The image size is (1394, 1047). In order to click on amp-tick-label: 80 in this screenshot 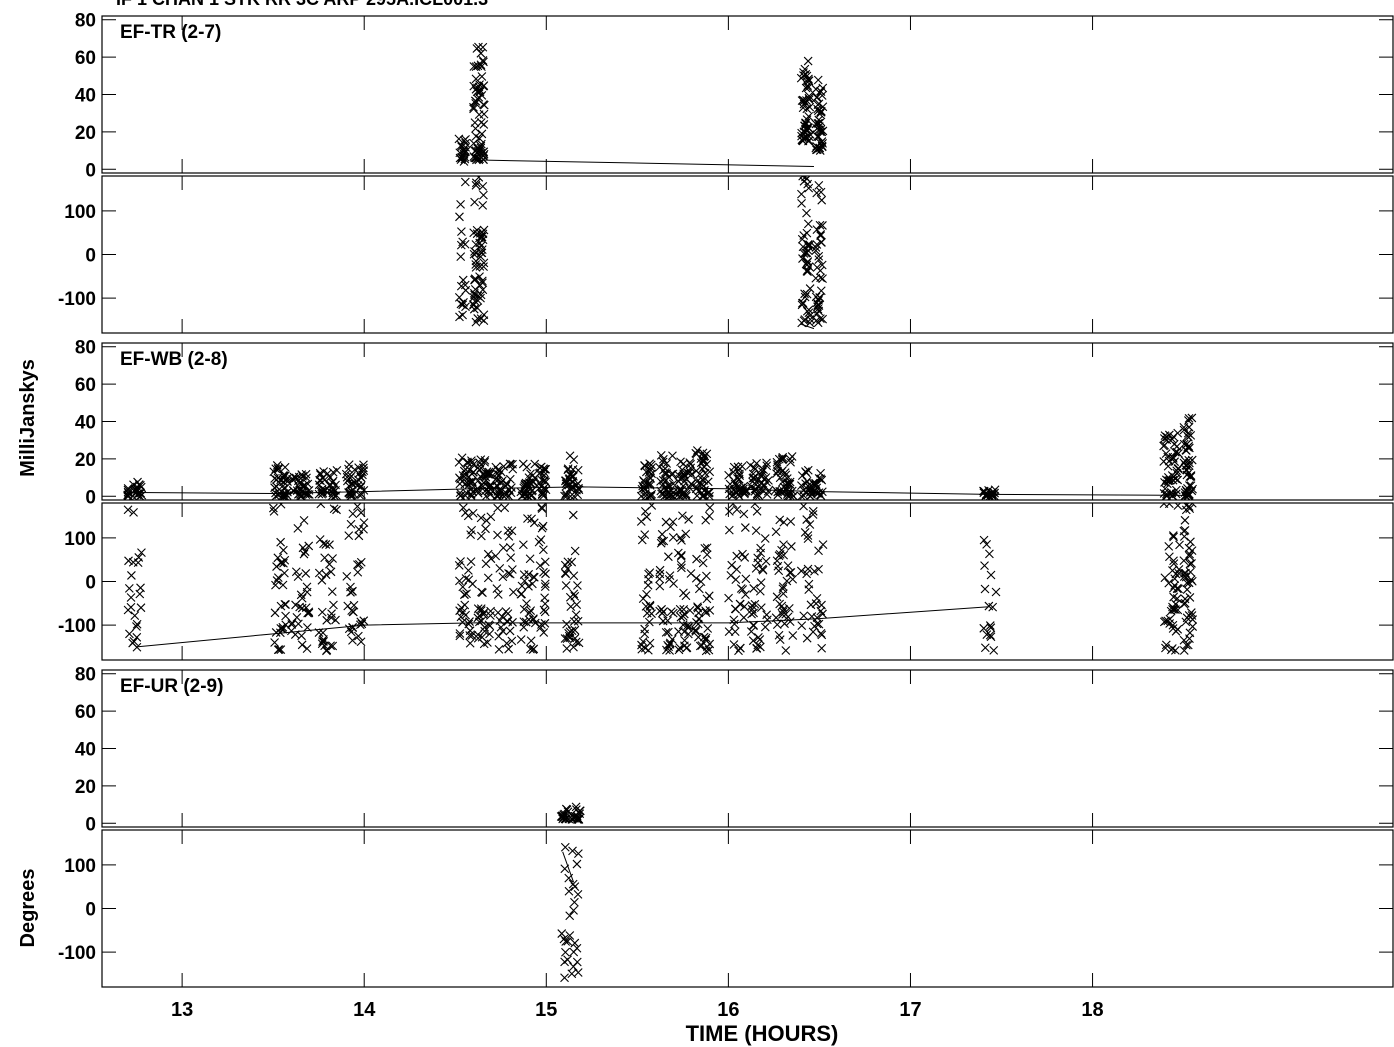, I will do `click(85, 675)`.